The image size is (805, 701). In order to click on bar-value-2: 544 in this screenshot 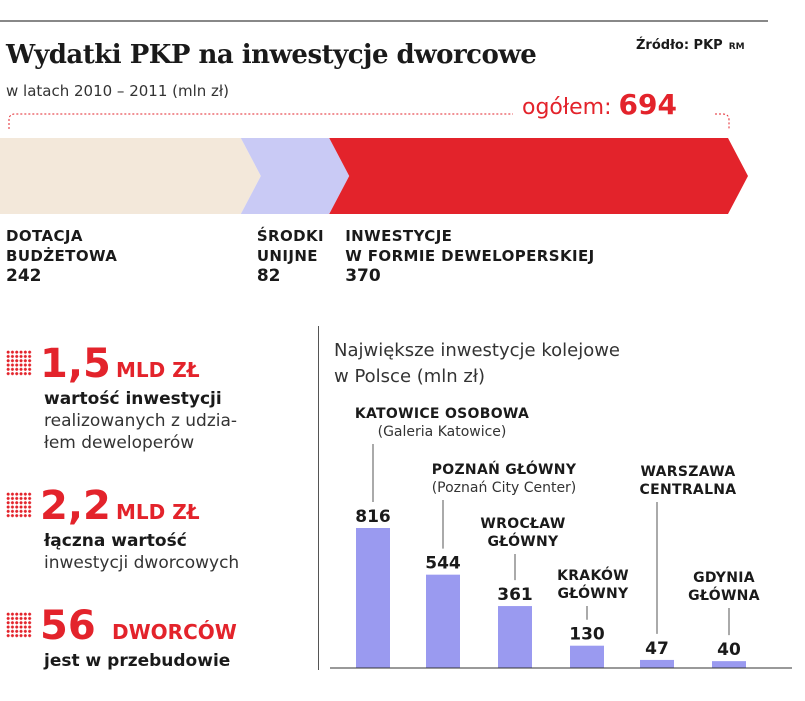, I will do `click(443, 564)`.